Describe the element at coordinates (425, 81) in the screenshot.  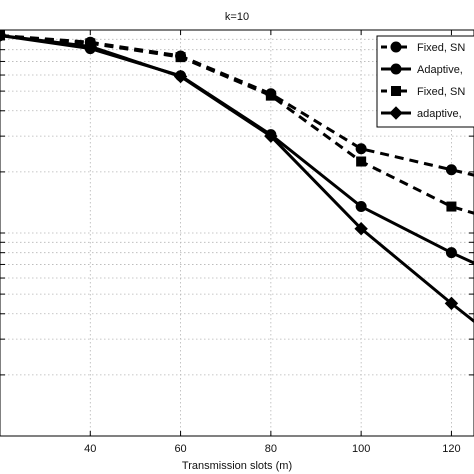
I see `legend: Fixed, SN Adaptive, Fixed, SN adaptive,` at that location.